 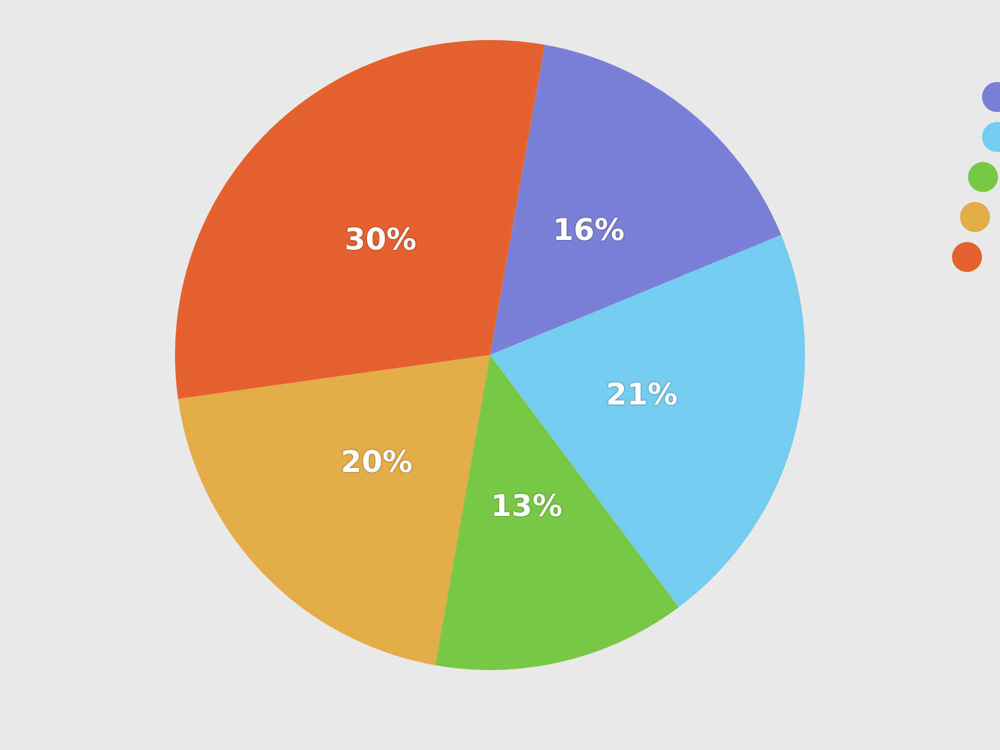 I want to click on data-label: 20%, so click(x=376, y=462).